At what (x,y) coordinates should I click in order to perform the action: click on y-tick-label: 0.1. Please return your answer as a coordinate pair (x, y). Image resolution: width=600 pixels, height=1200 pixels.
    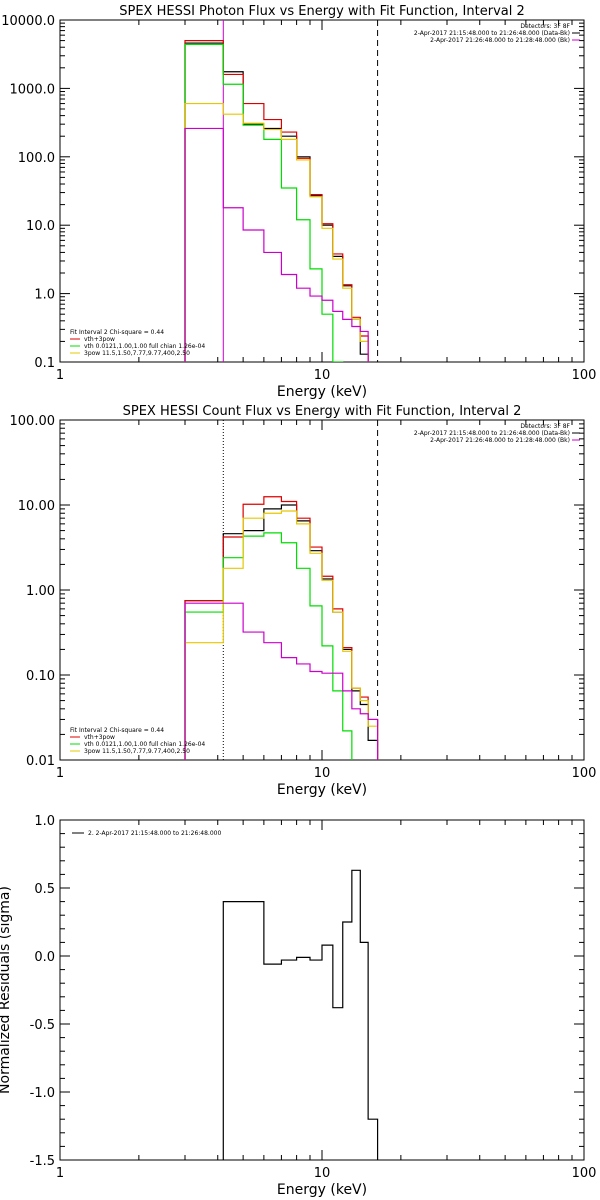
    Looking at the image, I should click on (44, 363).